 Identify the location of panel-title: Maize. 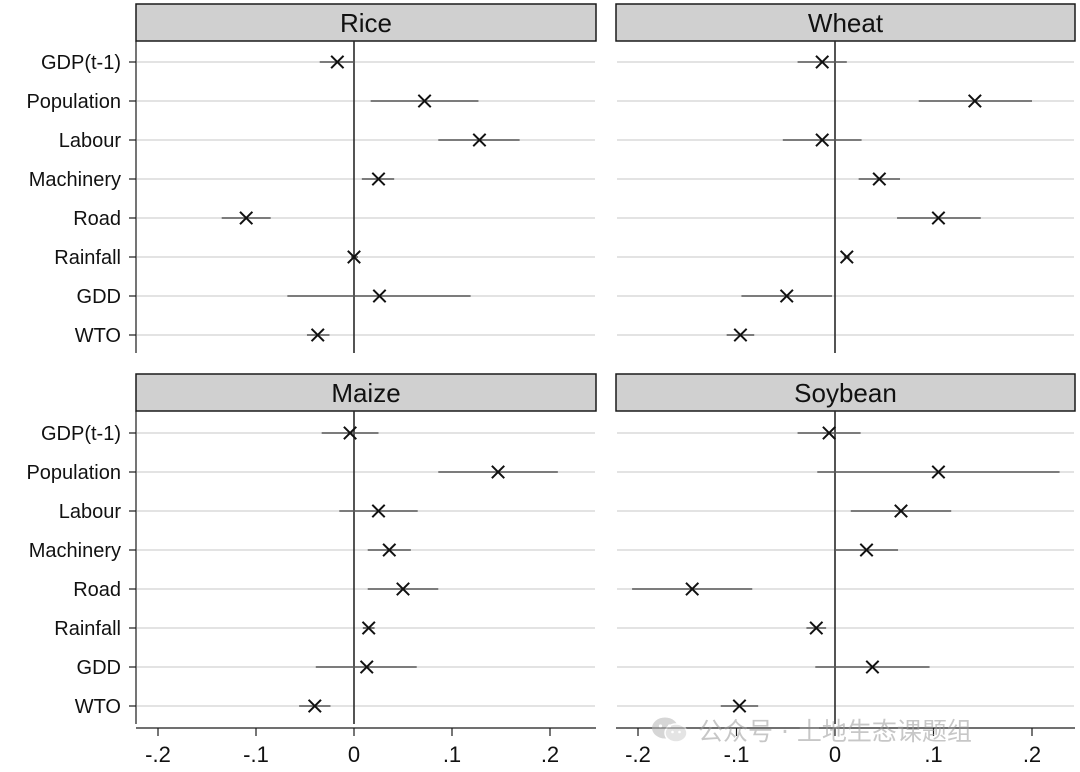
(365, 393).